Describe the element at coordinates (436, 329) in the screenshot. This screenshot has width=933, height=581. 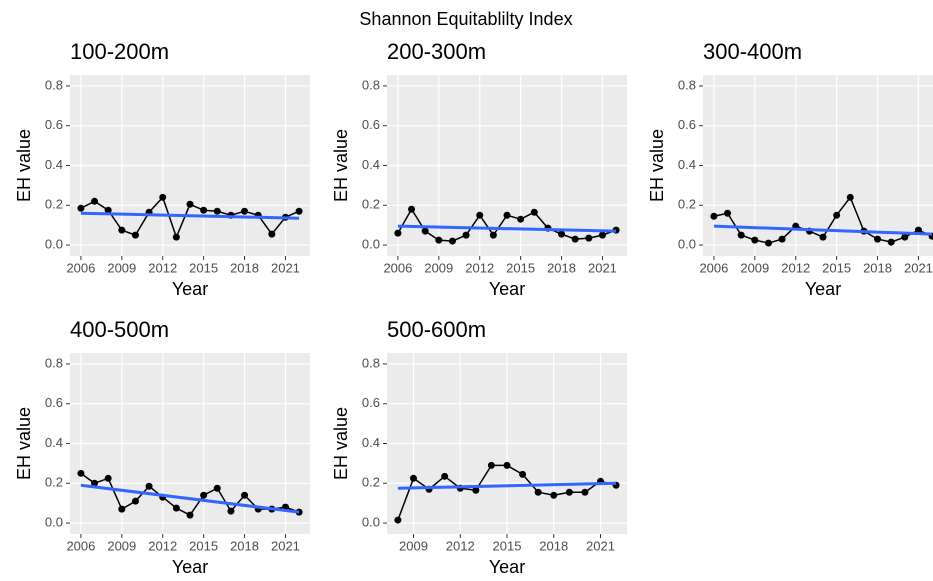
I see `panel-title: 500-600m` at that location.